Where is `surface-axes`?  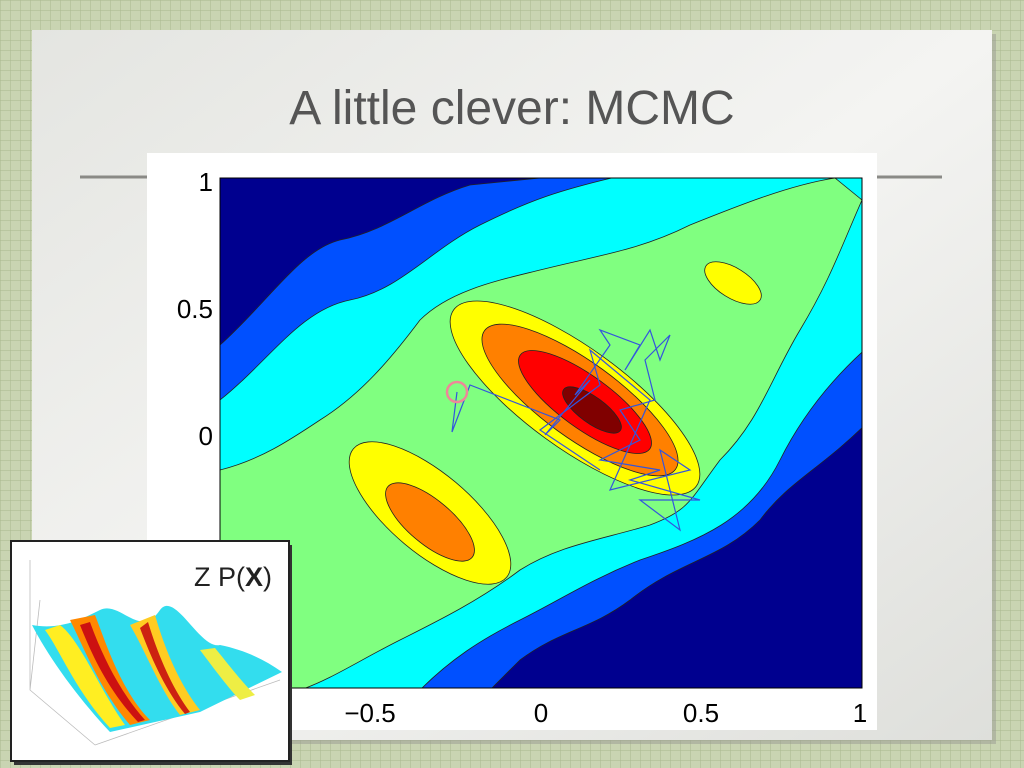
surface-axes is located at coordinates (62, 653).